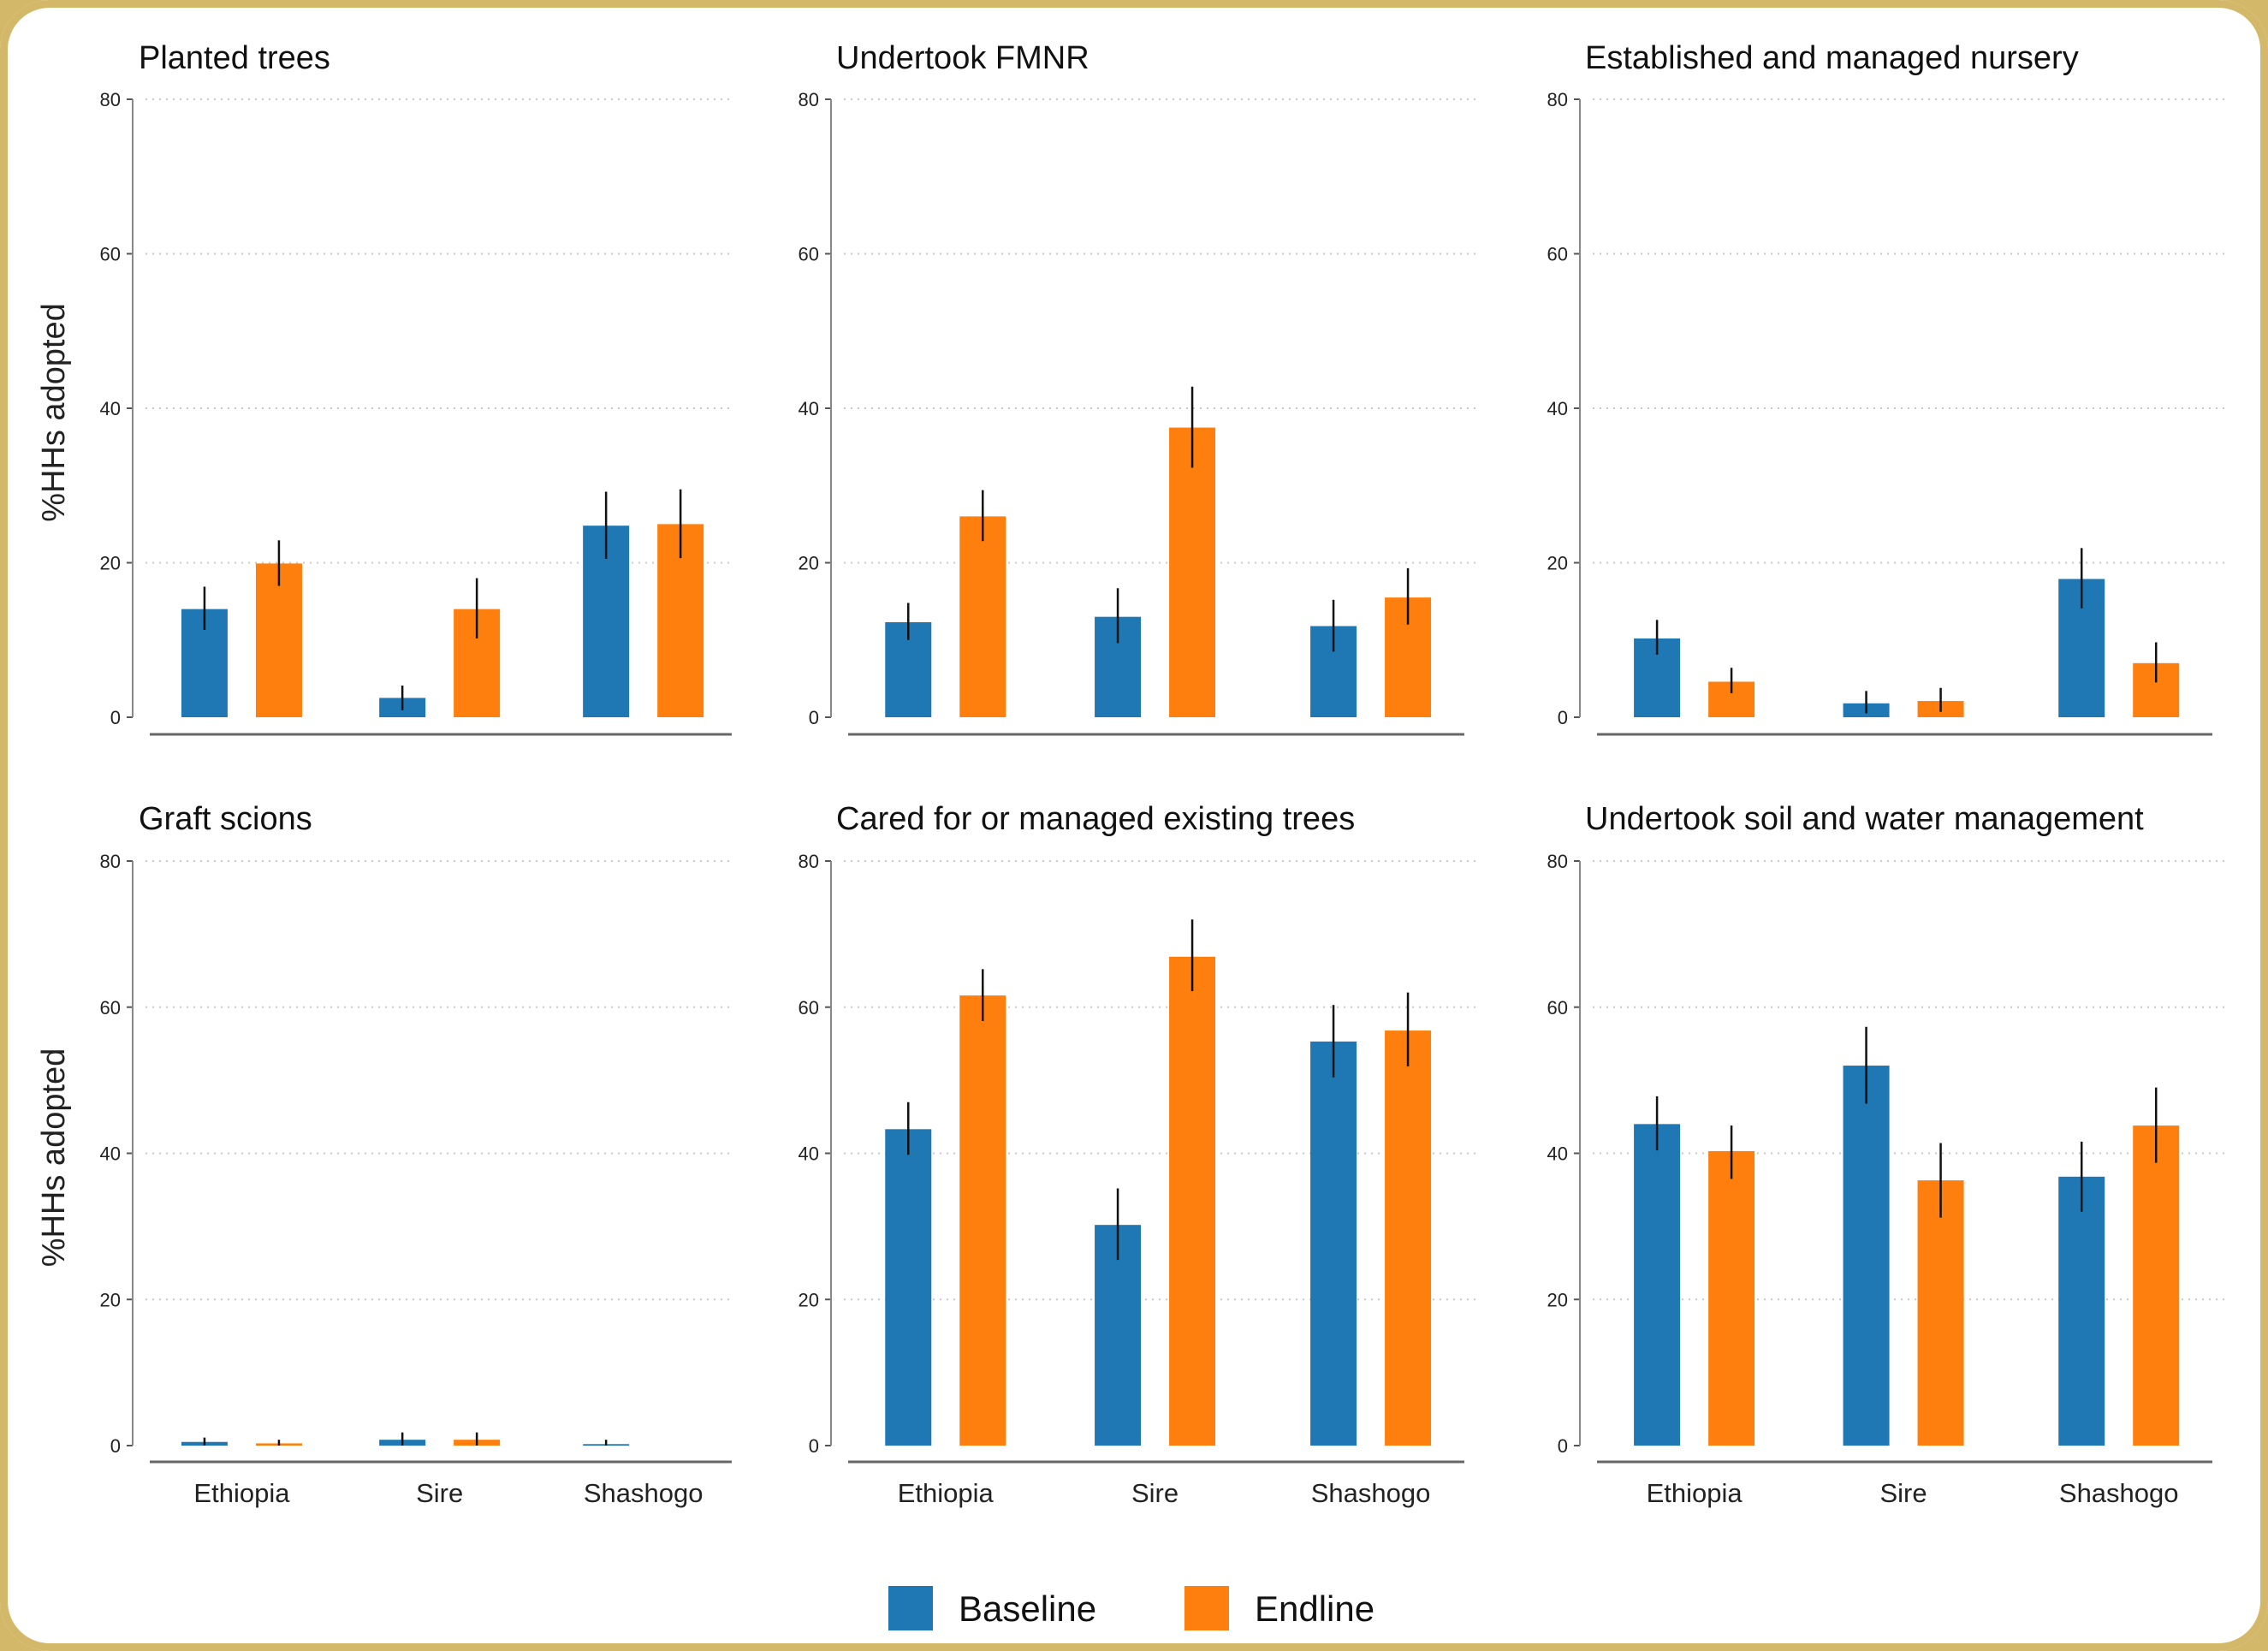 The image size is (2268, 1651). I want to click on legend-swatch-baseline, so click(911, 1608).